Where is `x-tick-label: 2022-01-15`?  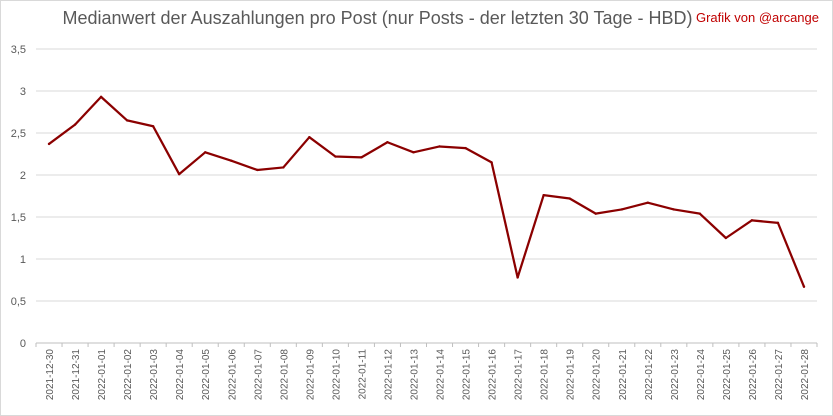
x-tick-label: 2022-01-15 is located at coordinates (467, 375).